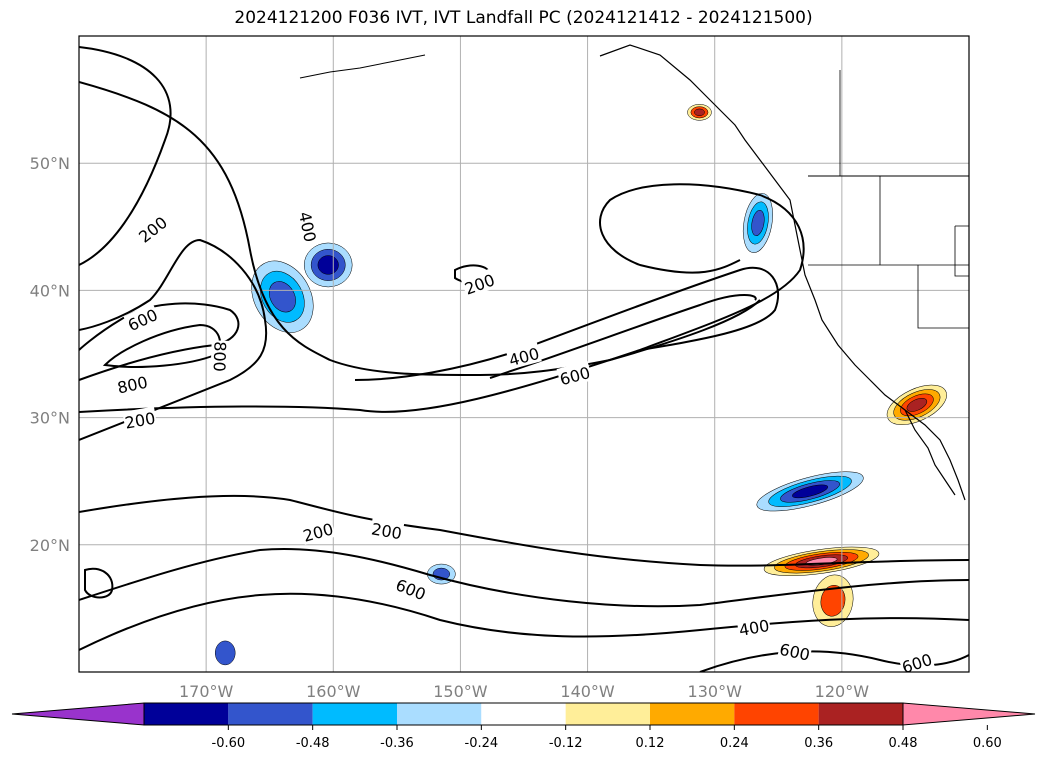 The image size is (1047, 765). What do you see at coordinates (125, 156) in the screenshot?
I see `contour-200-north` at bounding box center [125, 156].